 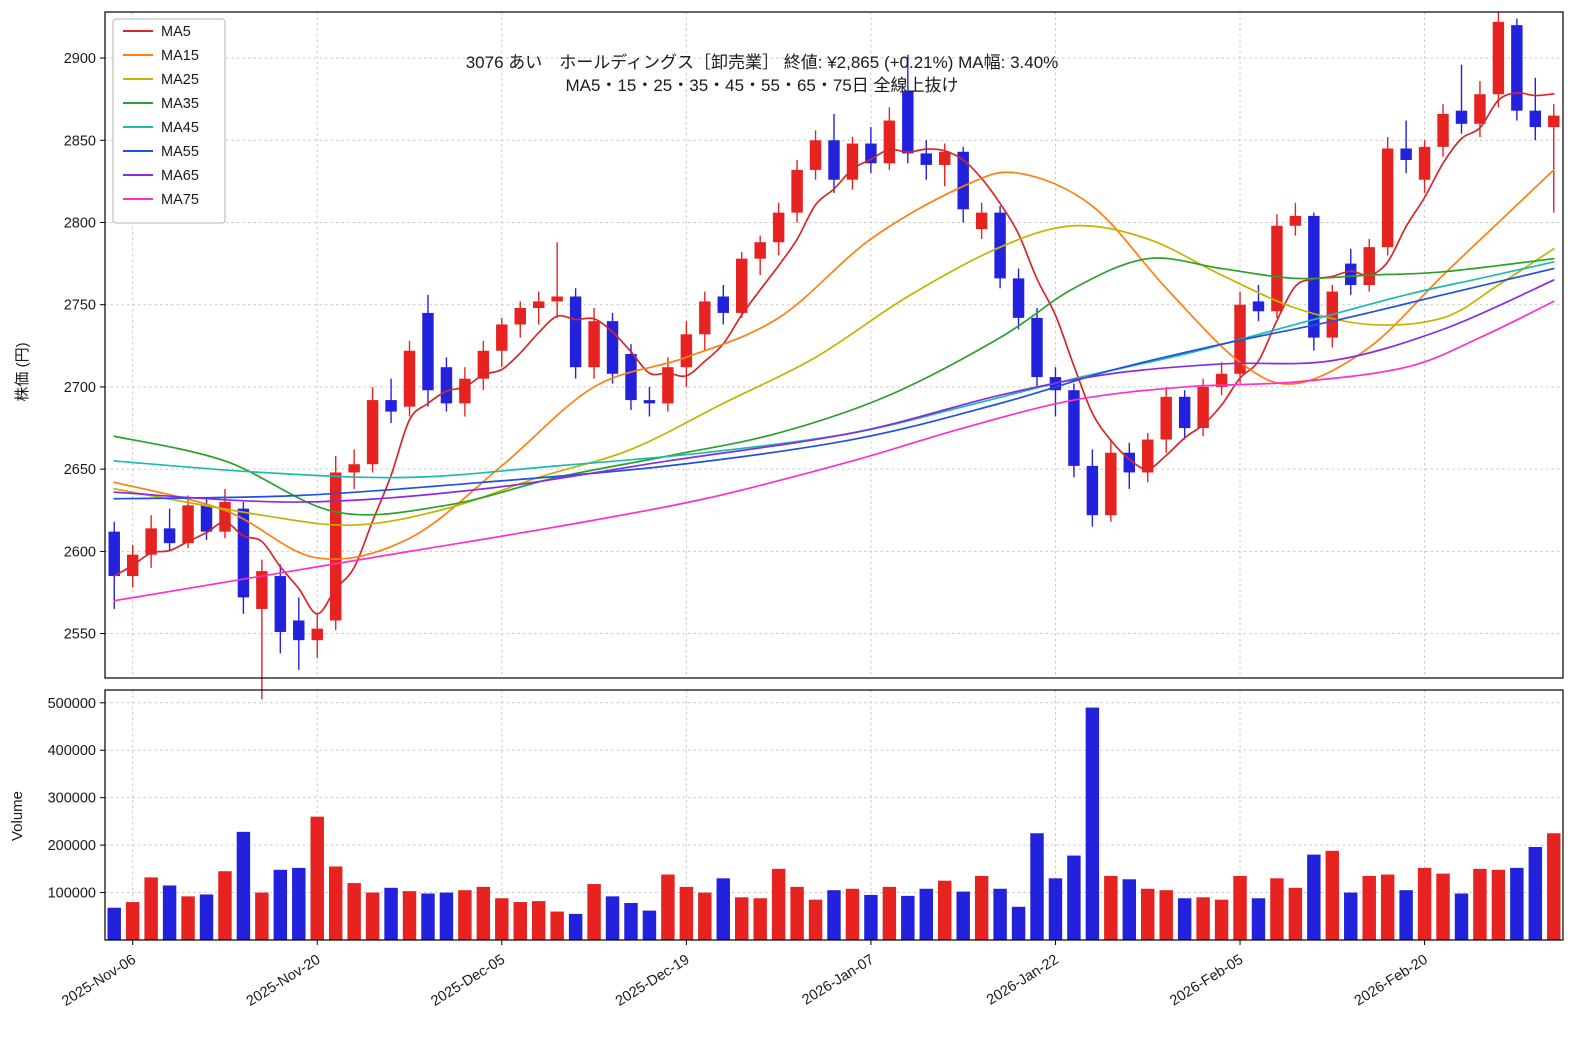 What do you see at coordinates (180, 56) in the screenshot?
I see `legend-label: MA15` at bounding box center [180, 56].